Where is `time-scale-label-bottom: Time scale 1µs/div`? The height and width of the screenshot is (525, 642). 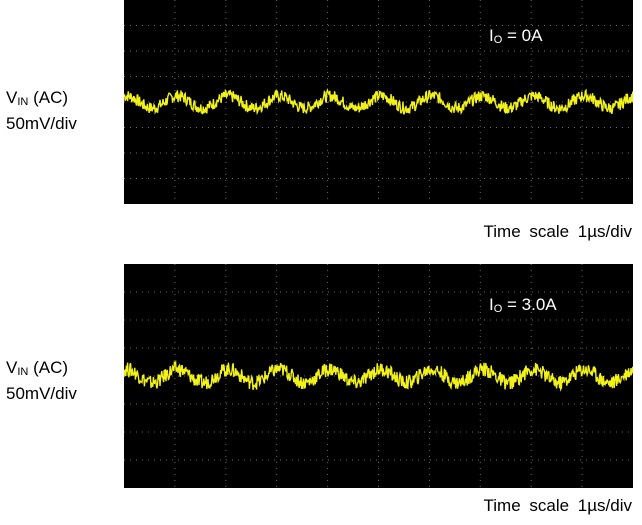 time-scale-label-bottom: Time scale 1µs/div is located at coordinates (557, 505).